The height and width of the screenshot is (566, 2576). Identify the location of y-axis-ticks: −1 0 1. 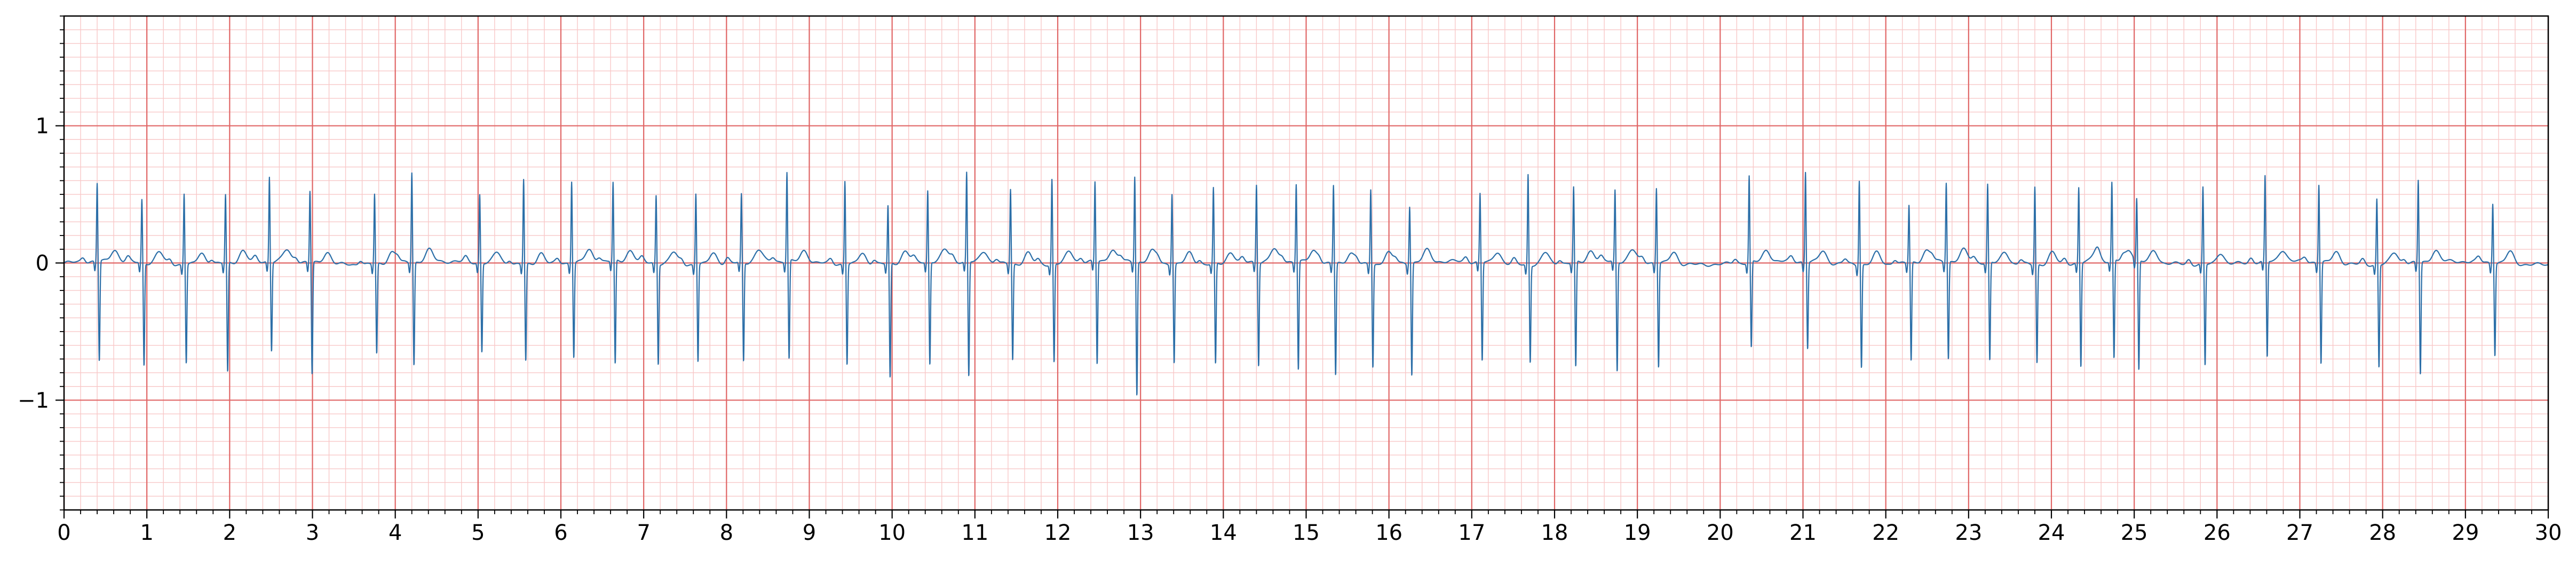
(41, 262).